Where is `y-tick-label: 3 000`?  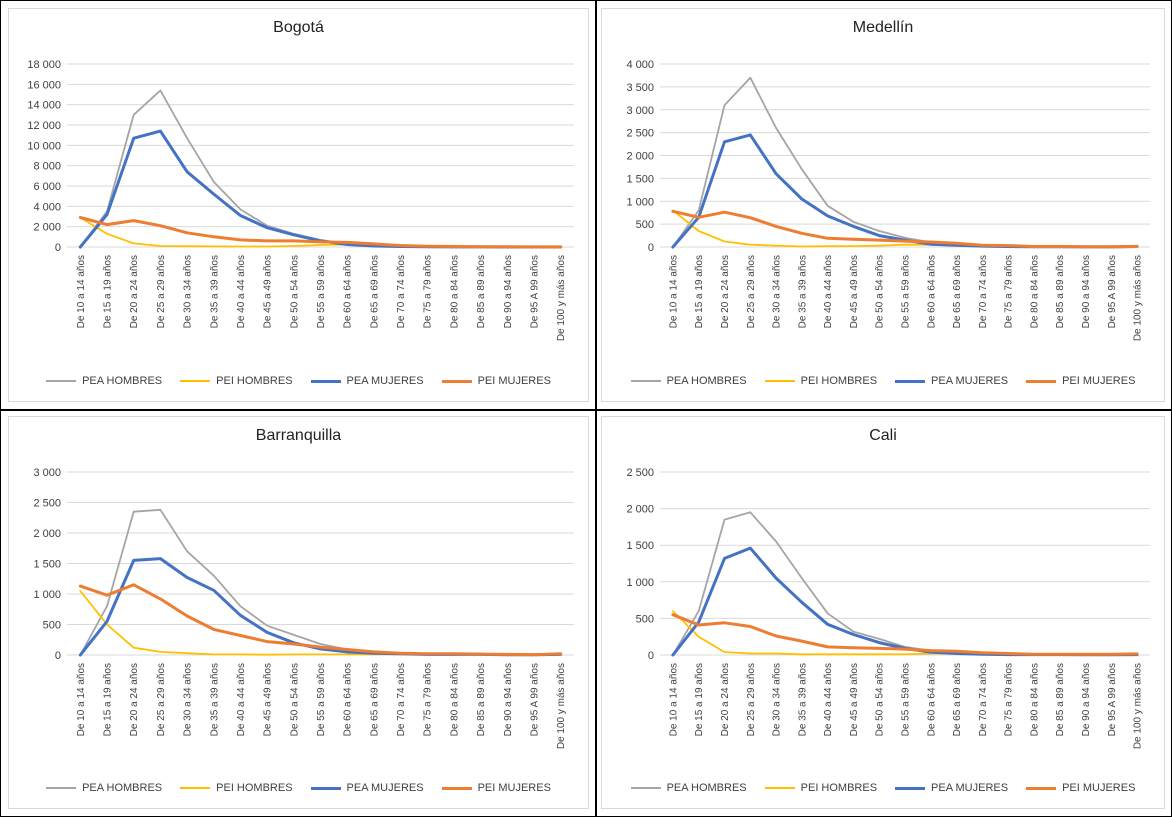
y-tick-label: 3 000 is located at coordinates (47, 473).